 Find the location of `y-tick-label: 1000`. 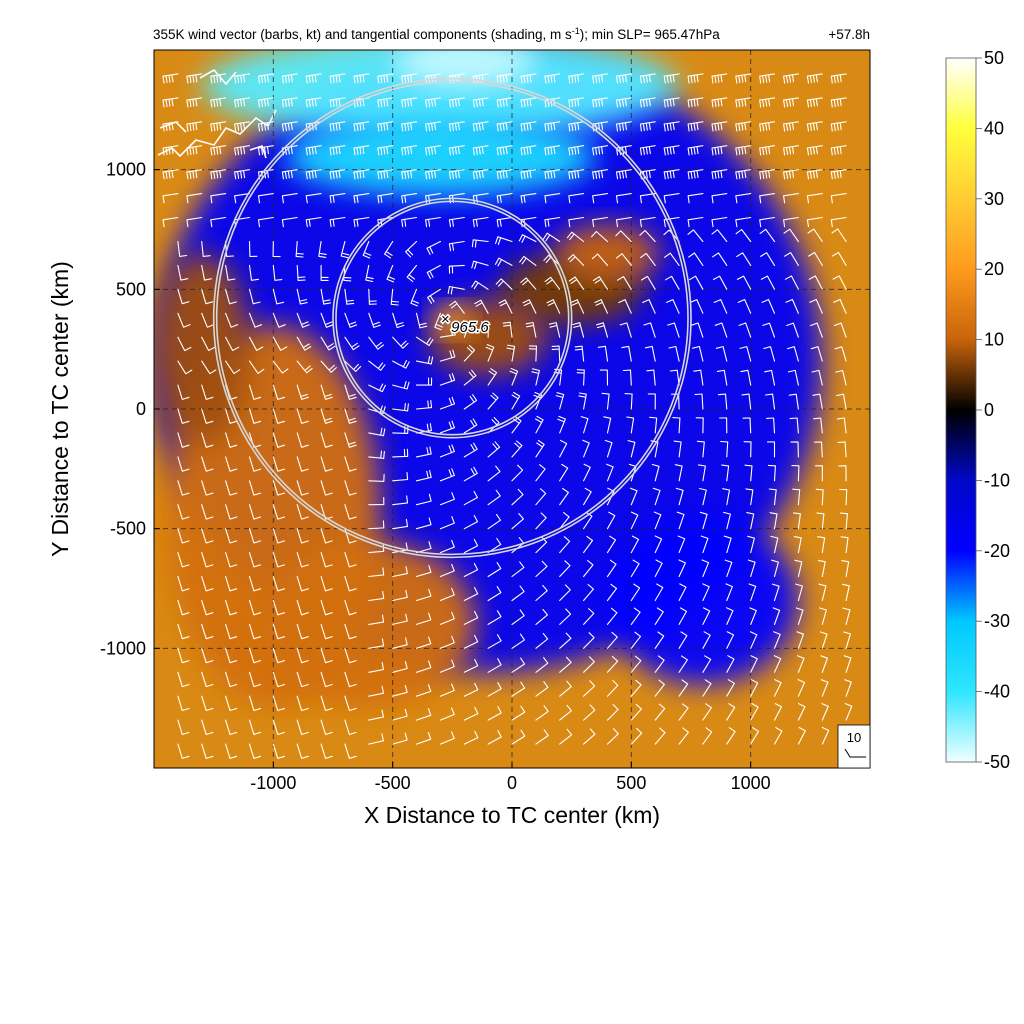

y-tick-label: 1000 is located at coordinates (126, 170).